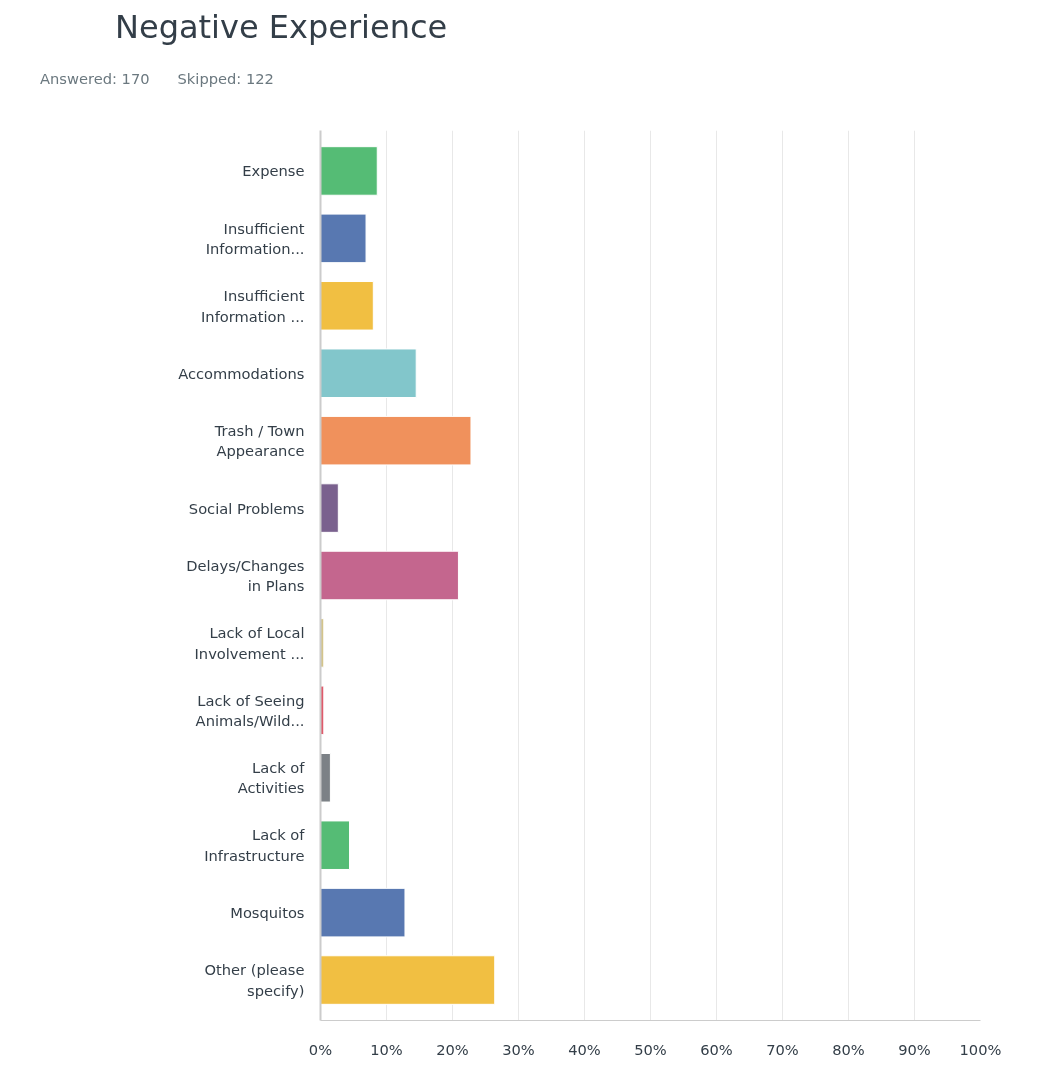 The height and width of the screenshot is (1083, 1056). What do you see at coordinates (650, 1049) in the screenshot?
I see `x-tick-label: 50%` at bounding box center [650, 1049].